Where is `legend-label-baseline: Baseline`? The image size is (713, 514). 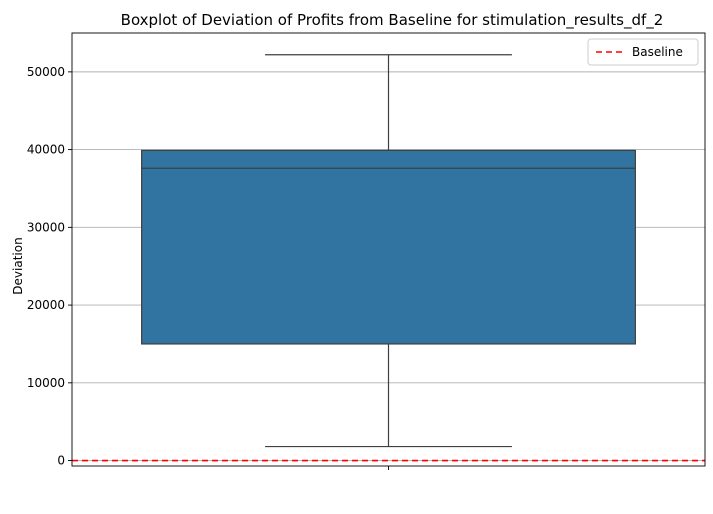
legend-label-baseline: Baseline is located at coordinates (657, 52).